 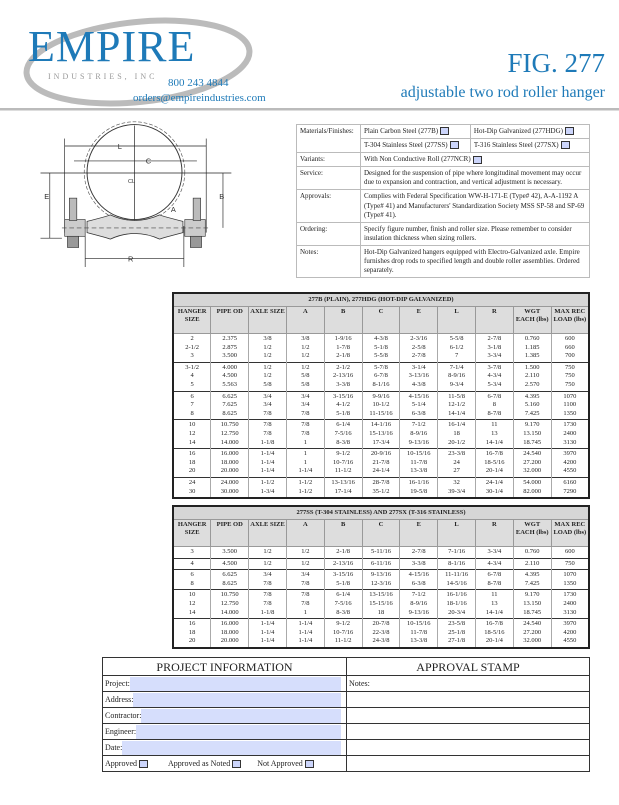 What do you see at coordinates (494, 386) in the screenshot?
I see `table-cell: 5-3/4` at bounding box center [494, 386].